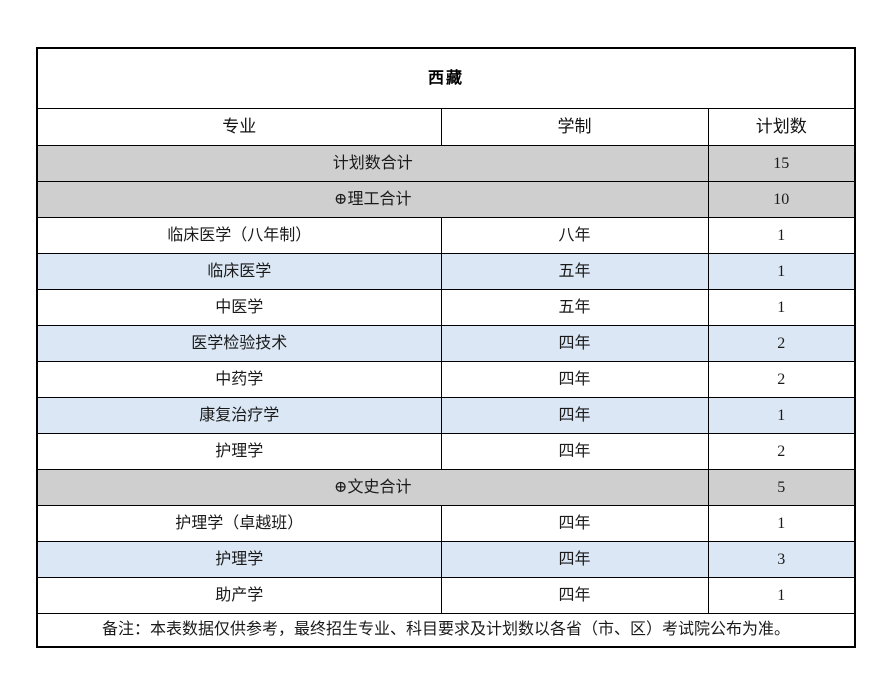 The width and height of the screenshot is (889, 692). Describe the element at coordinates (372, 199) in the screenshot. I see `summary-label: ⊕理工合计` at that location.